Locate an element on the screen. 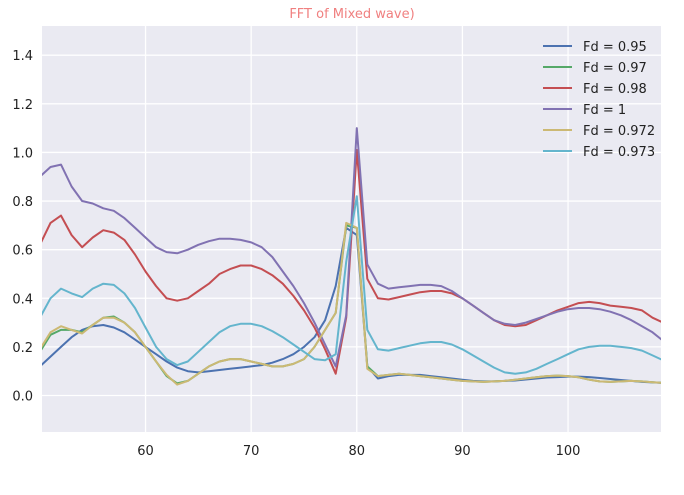  x-tick-label: 60 is located at coordinates (145, 451).